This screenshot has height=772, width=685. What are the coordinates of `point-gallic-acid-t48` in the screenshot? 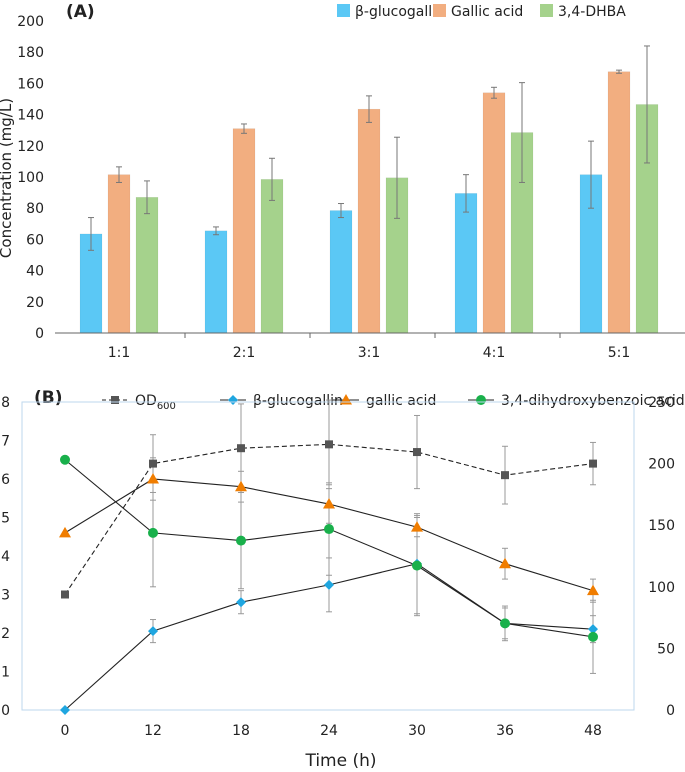 It's located at (593, 590).